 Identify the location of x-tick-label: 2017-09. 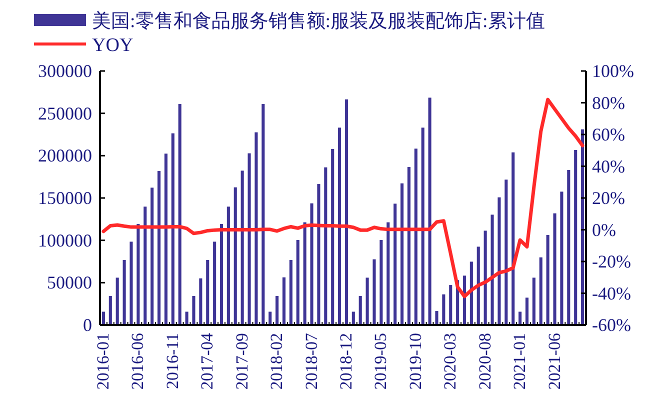
(242, 361).